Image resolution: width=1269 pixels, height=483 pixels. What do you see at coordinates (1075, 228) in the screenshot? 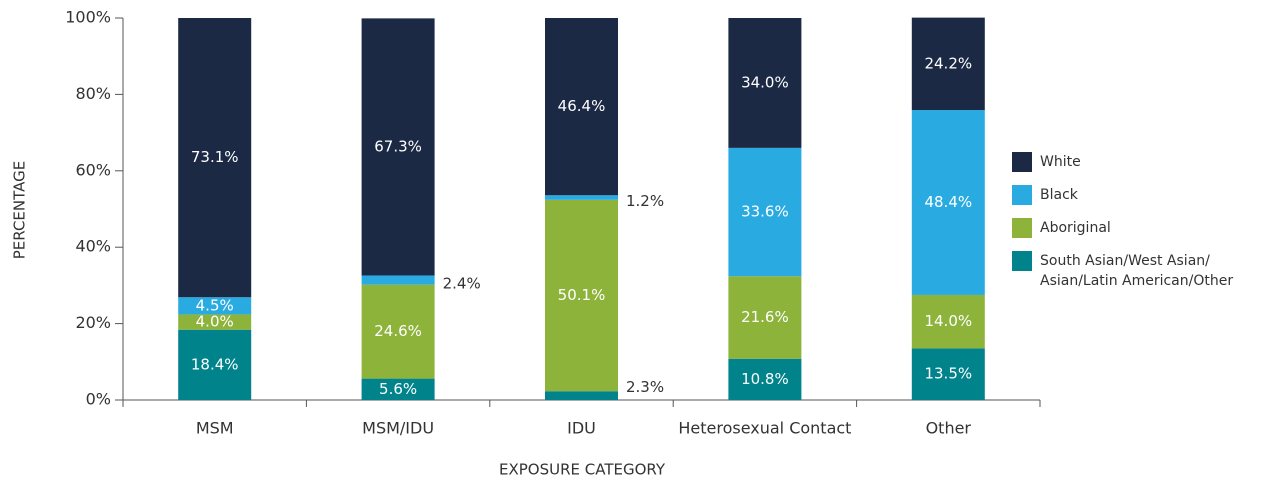
I see `legend-label: Aboriginal` at bounding box center [1075, 228].